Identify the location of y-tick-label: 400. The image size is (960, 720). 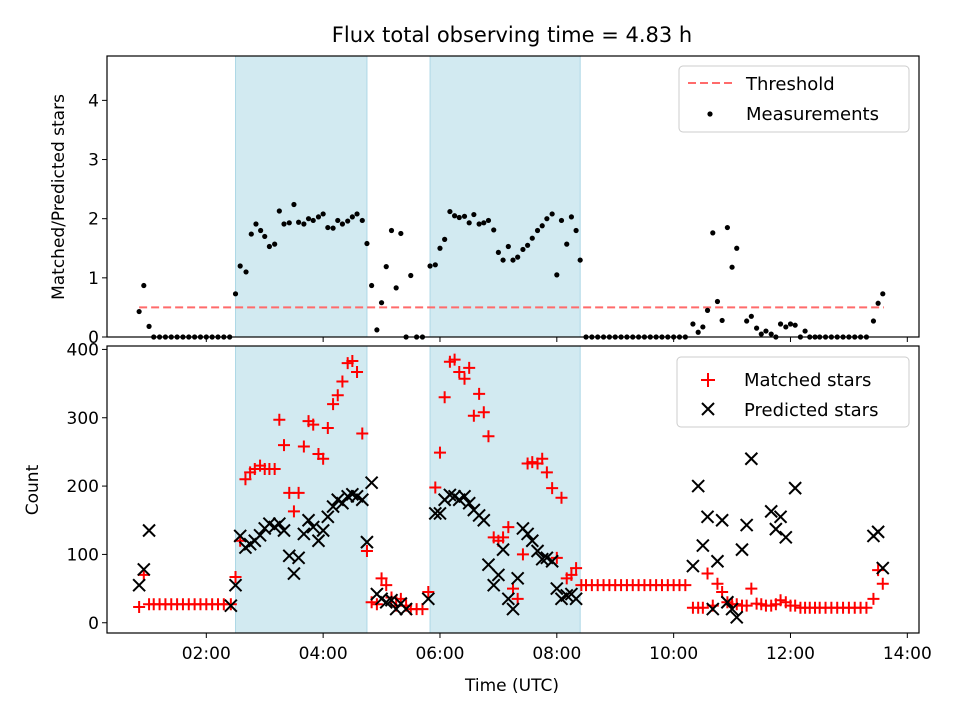
(83, 350).